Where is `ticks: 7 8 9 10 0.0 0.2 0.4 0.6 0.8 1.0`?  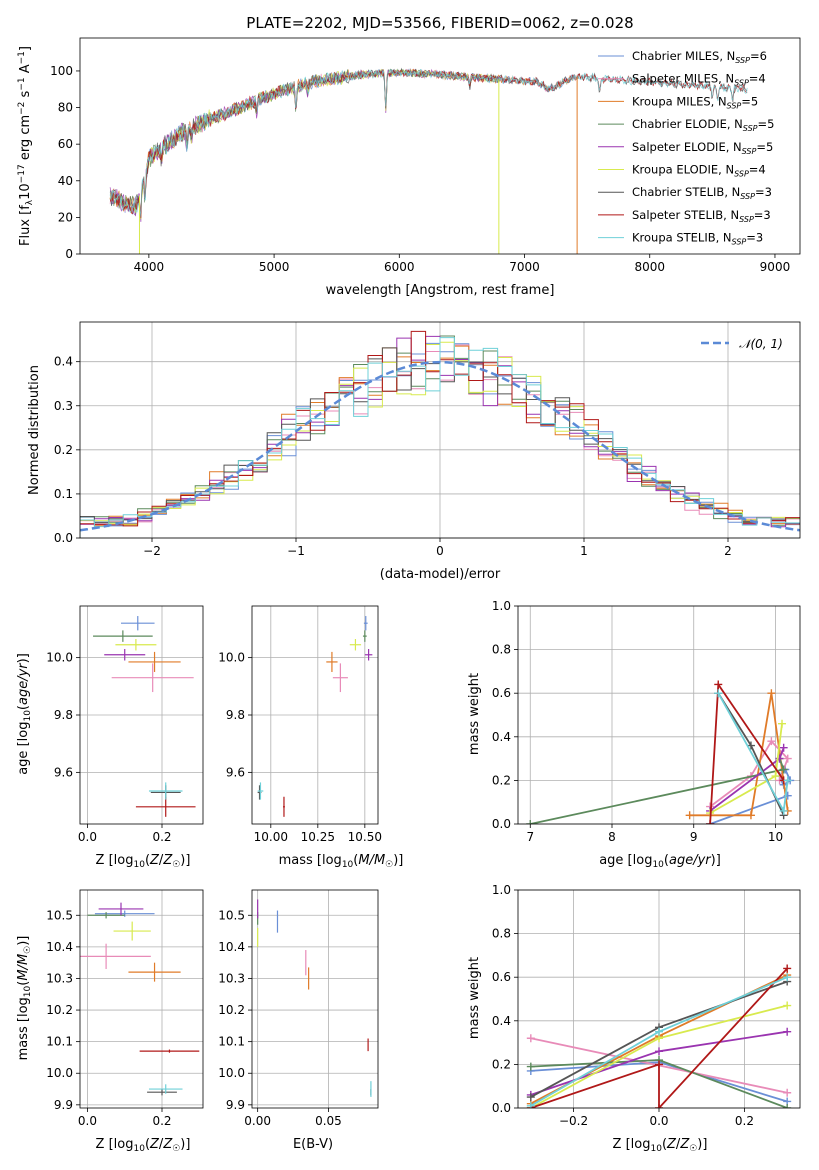 ticks: 7 8 9 10 0.0 0.2 0.4 0.6 0.8 1.0 is located at coordinates (637, 721).